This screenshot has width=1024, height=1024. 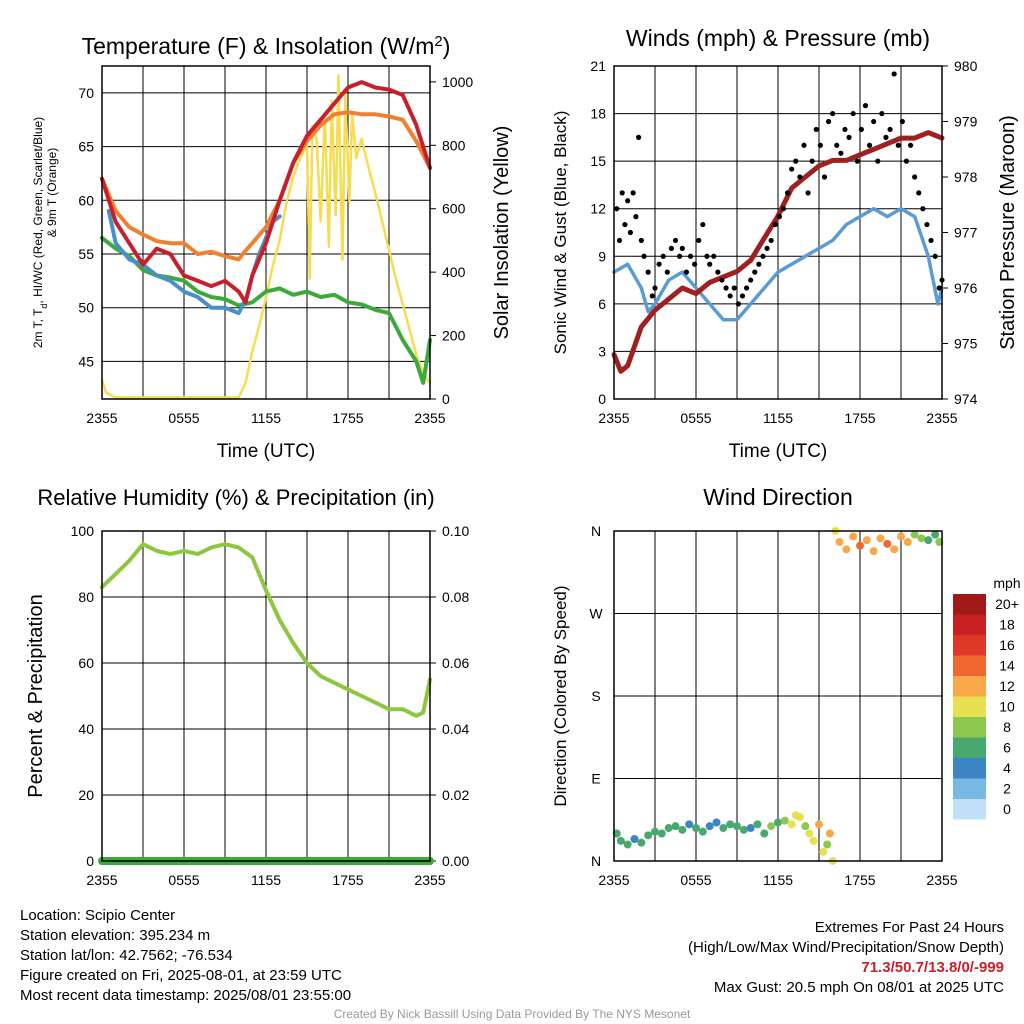 What do you see at coordinates (966, 122) in the screenshot?
I see `y2-tick-label: 979` at bounding box center [966, 122].